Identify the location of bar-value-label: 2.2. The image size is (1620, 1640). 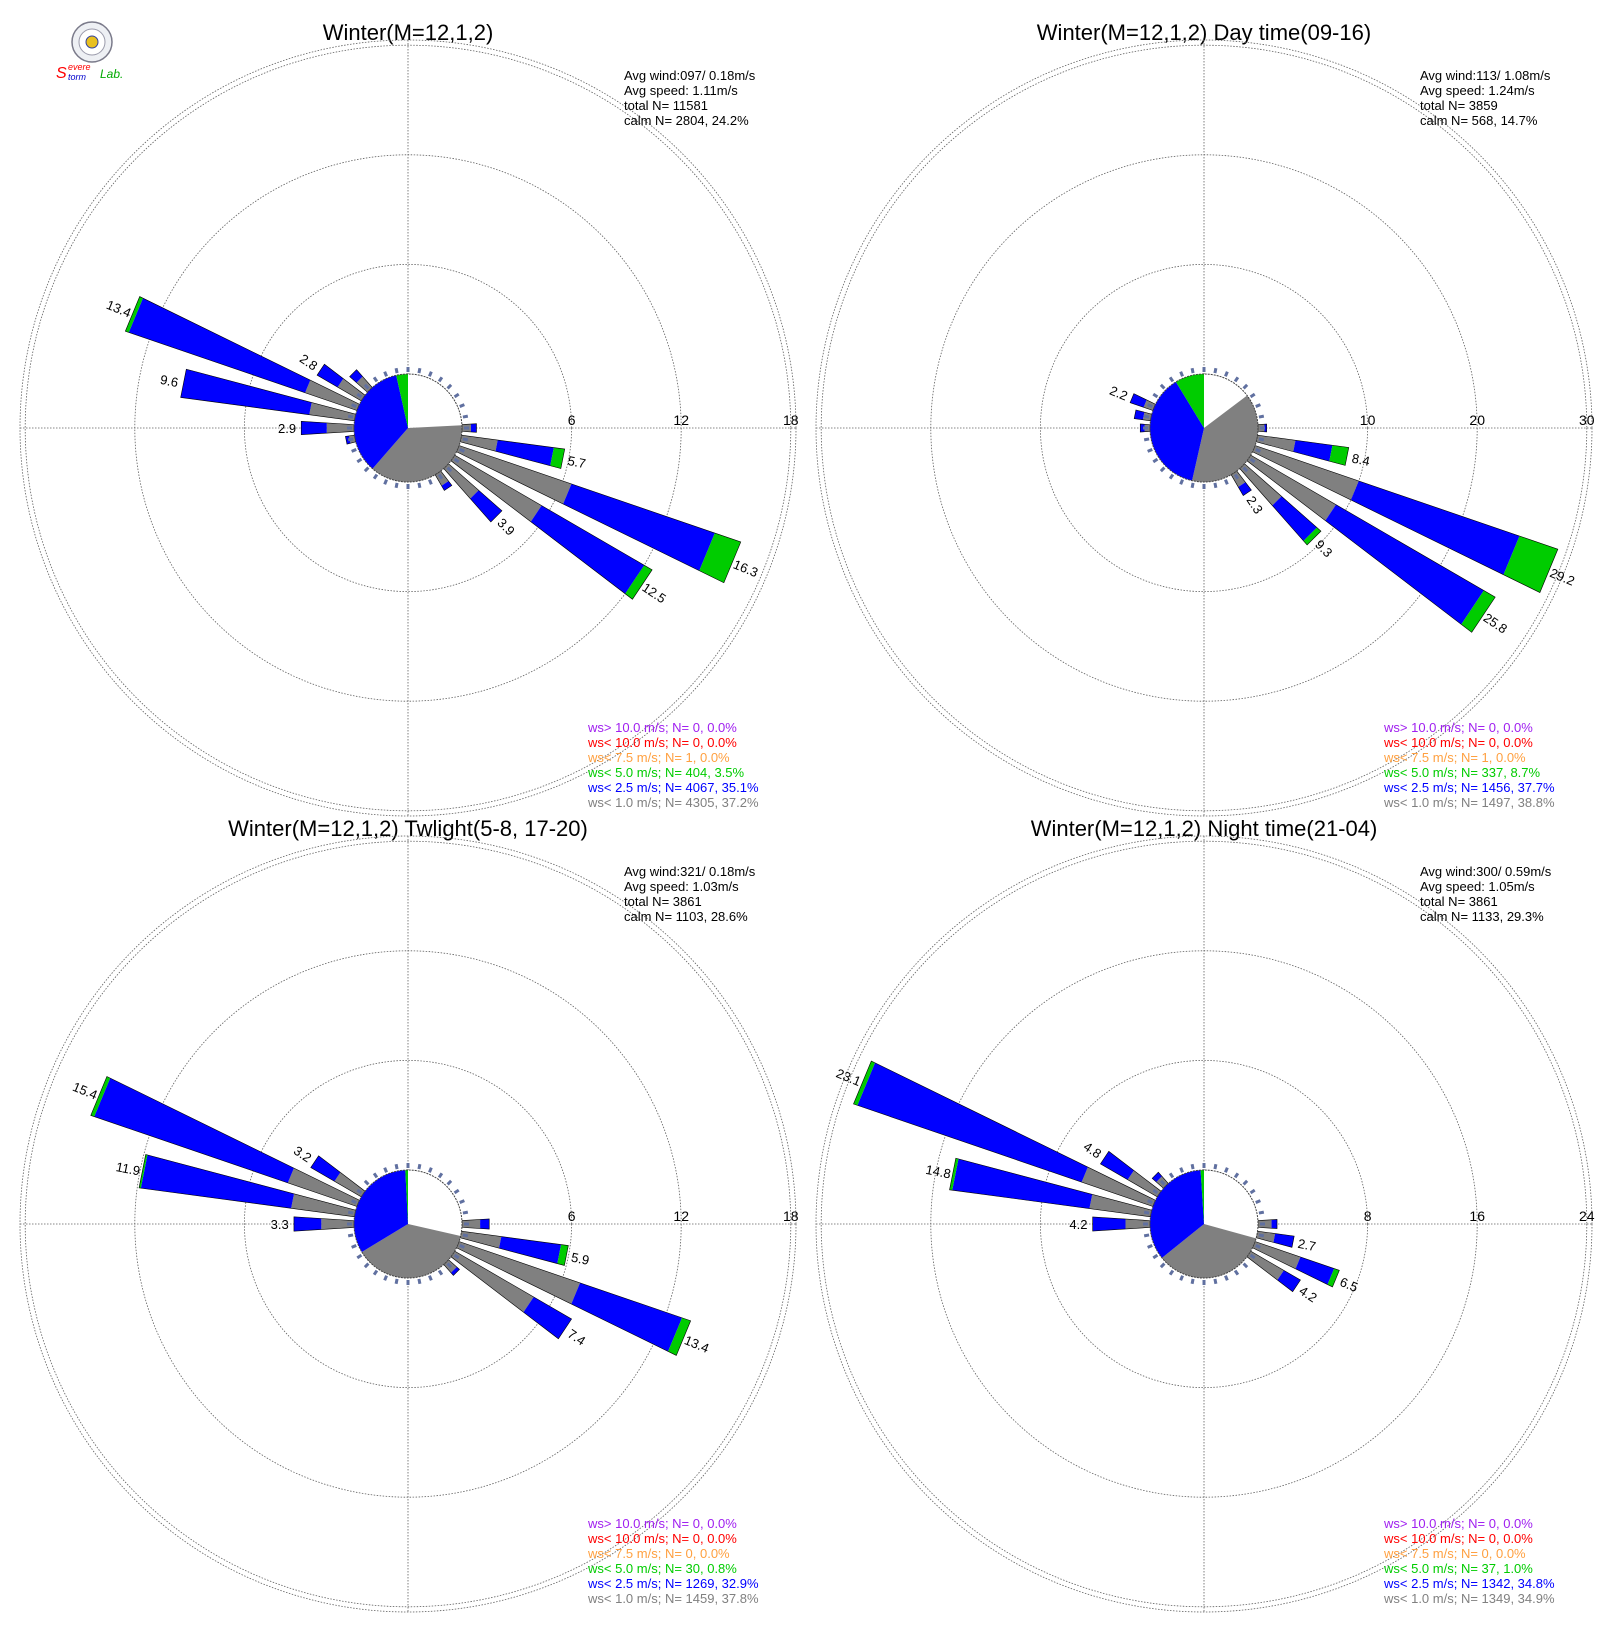
(1118, 393).